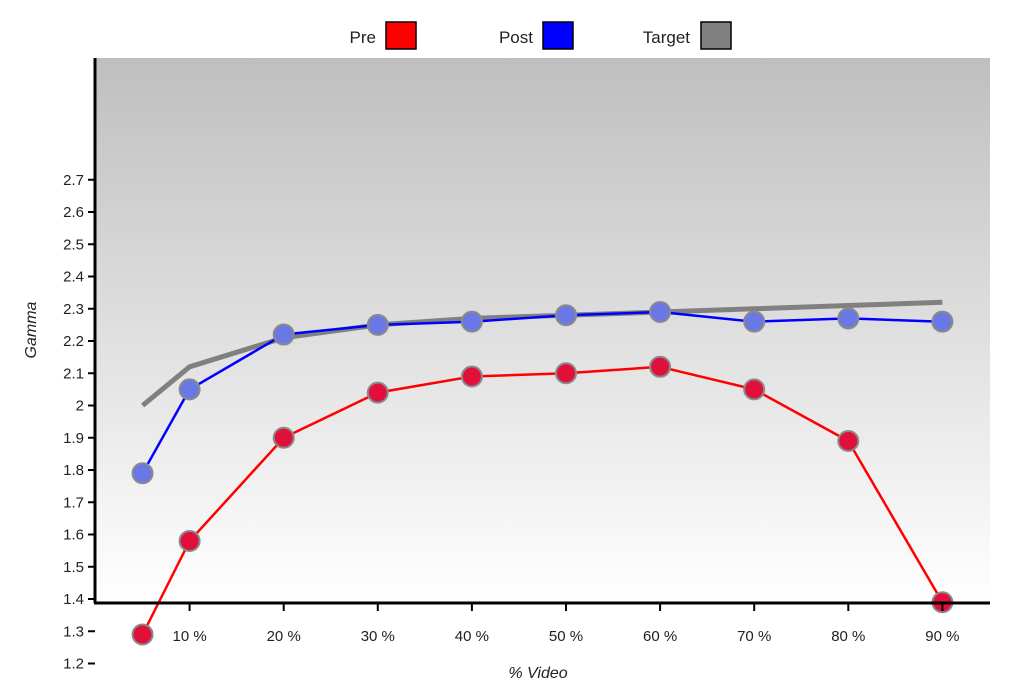 This screenshot has height=690, width=1024. What do you see at coordinates (542, 353) in the screenshot?
I see `series-line-target` at bounding box center [542, 353].